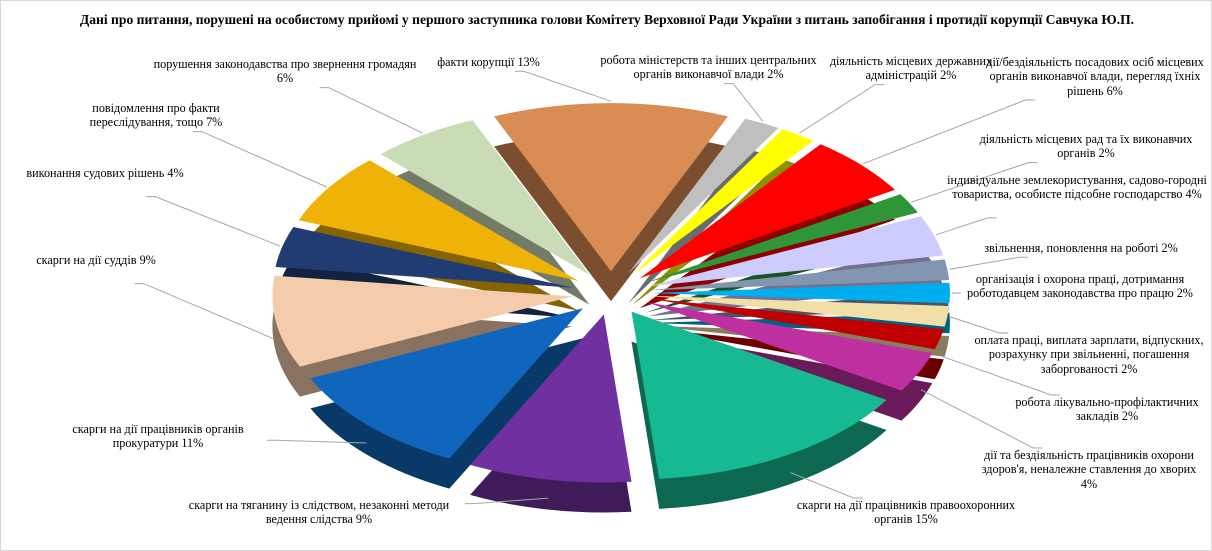  What do you see at coordinates (1081, 248) in the screenshot?
I see `slice-label-6: звільнення, поновлення на роботі 2%` at bounding box center [1081, 248].